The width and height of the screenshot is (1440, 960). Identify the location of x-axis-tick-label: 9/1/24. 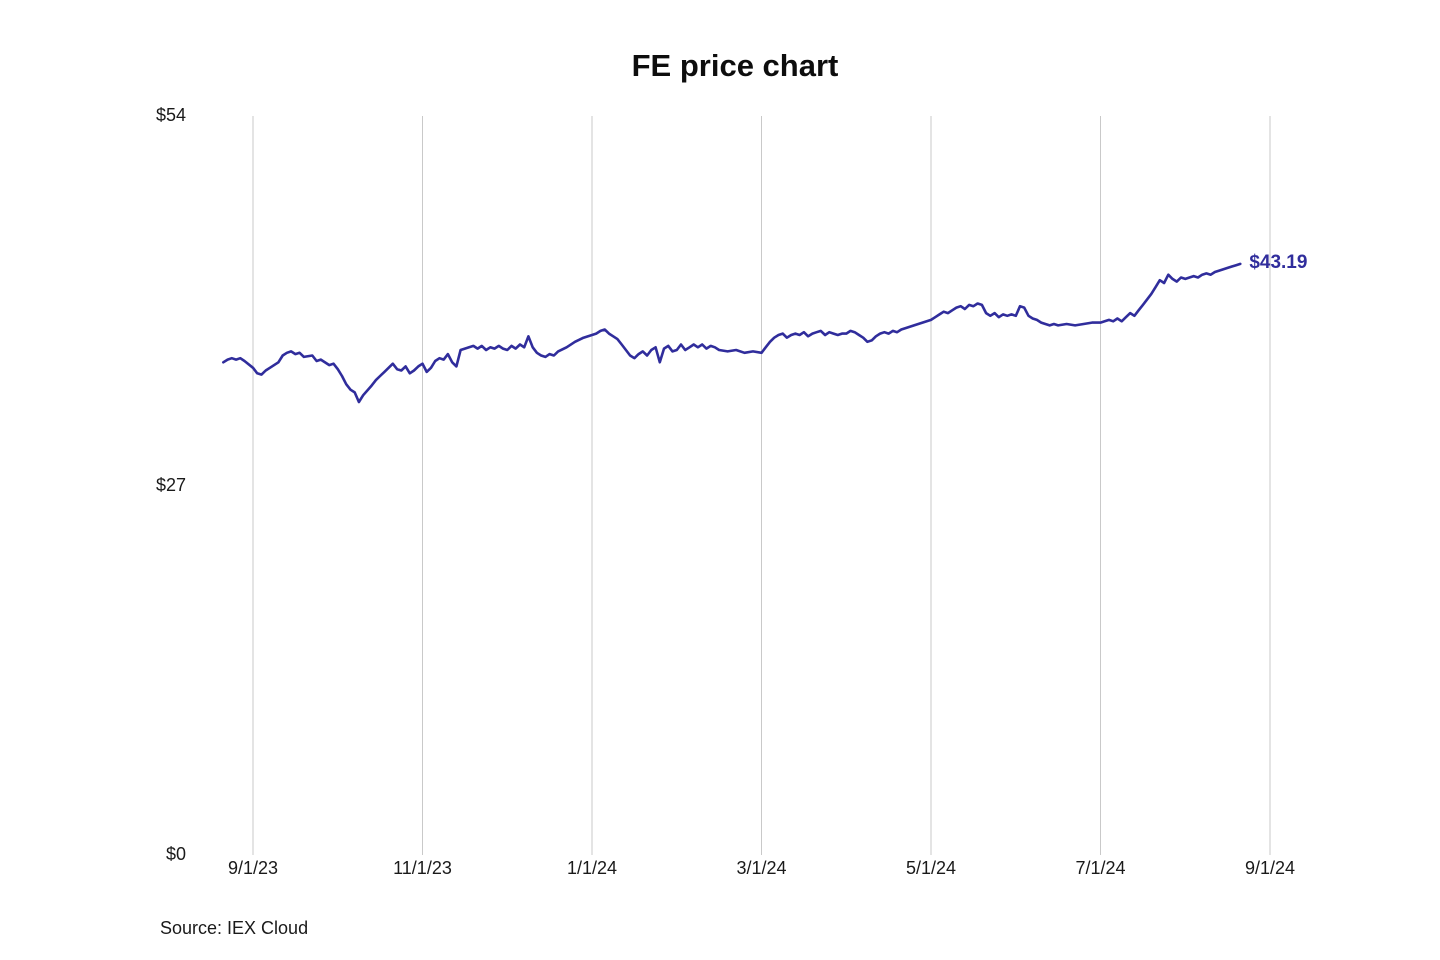
(1270, 868).